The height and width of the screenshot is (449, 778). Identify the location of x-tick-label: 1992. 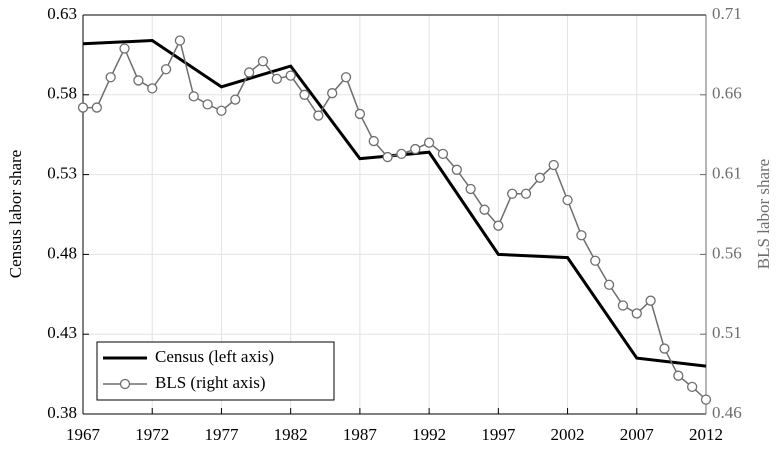
(429, 434).